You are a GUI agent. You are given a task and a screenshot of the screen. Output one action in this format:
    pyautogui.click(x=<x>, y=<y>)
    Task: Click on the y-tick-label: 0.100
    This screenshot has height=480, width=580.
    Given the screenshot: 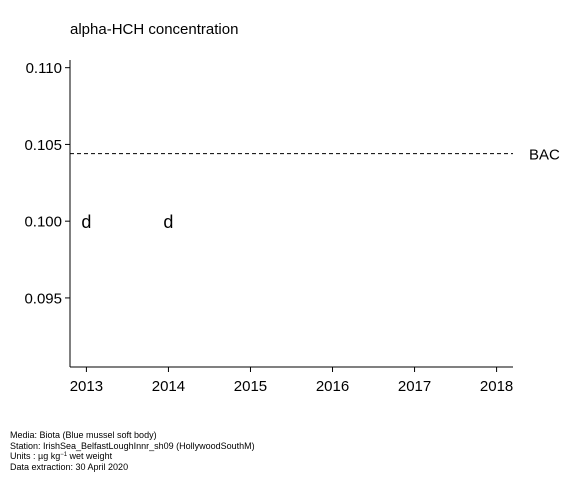 What is the action you would take?
    pyautogui.click(x=43, y=222)
    